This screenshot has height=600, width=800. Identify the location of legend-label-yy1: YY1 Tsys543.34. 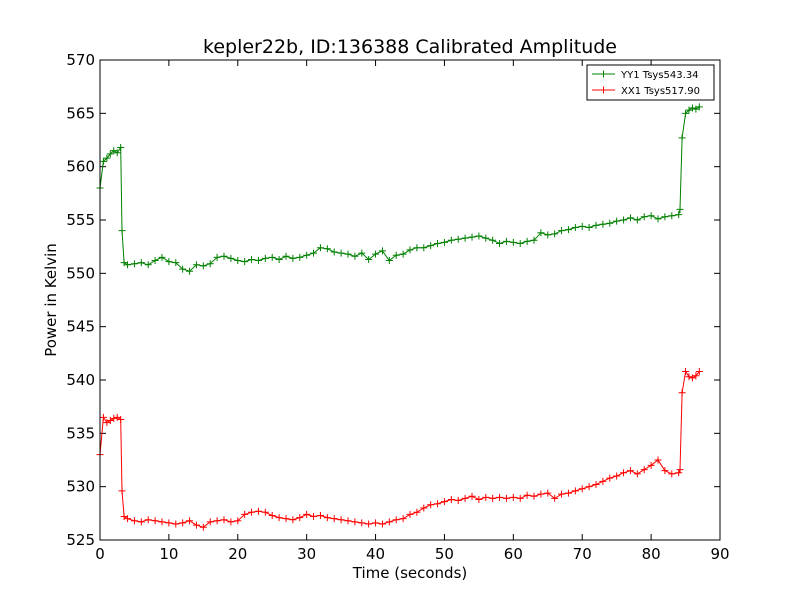
(659, 75).